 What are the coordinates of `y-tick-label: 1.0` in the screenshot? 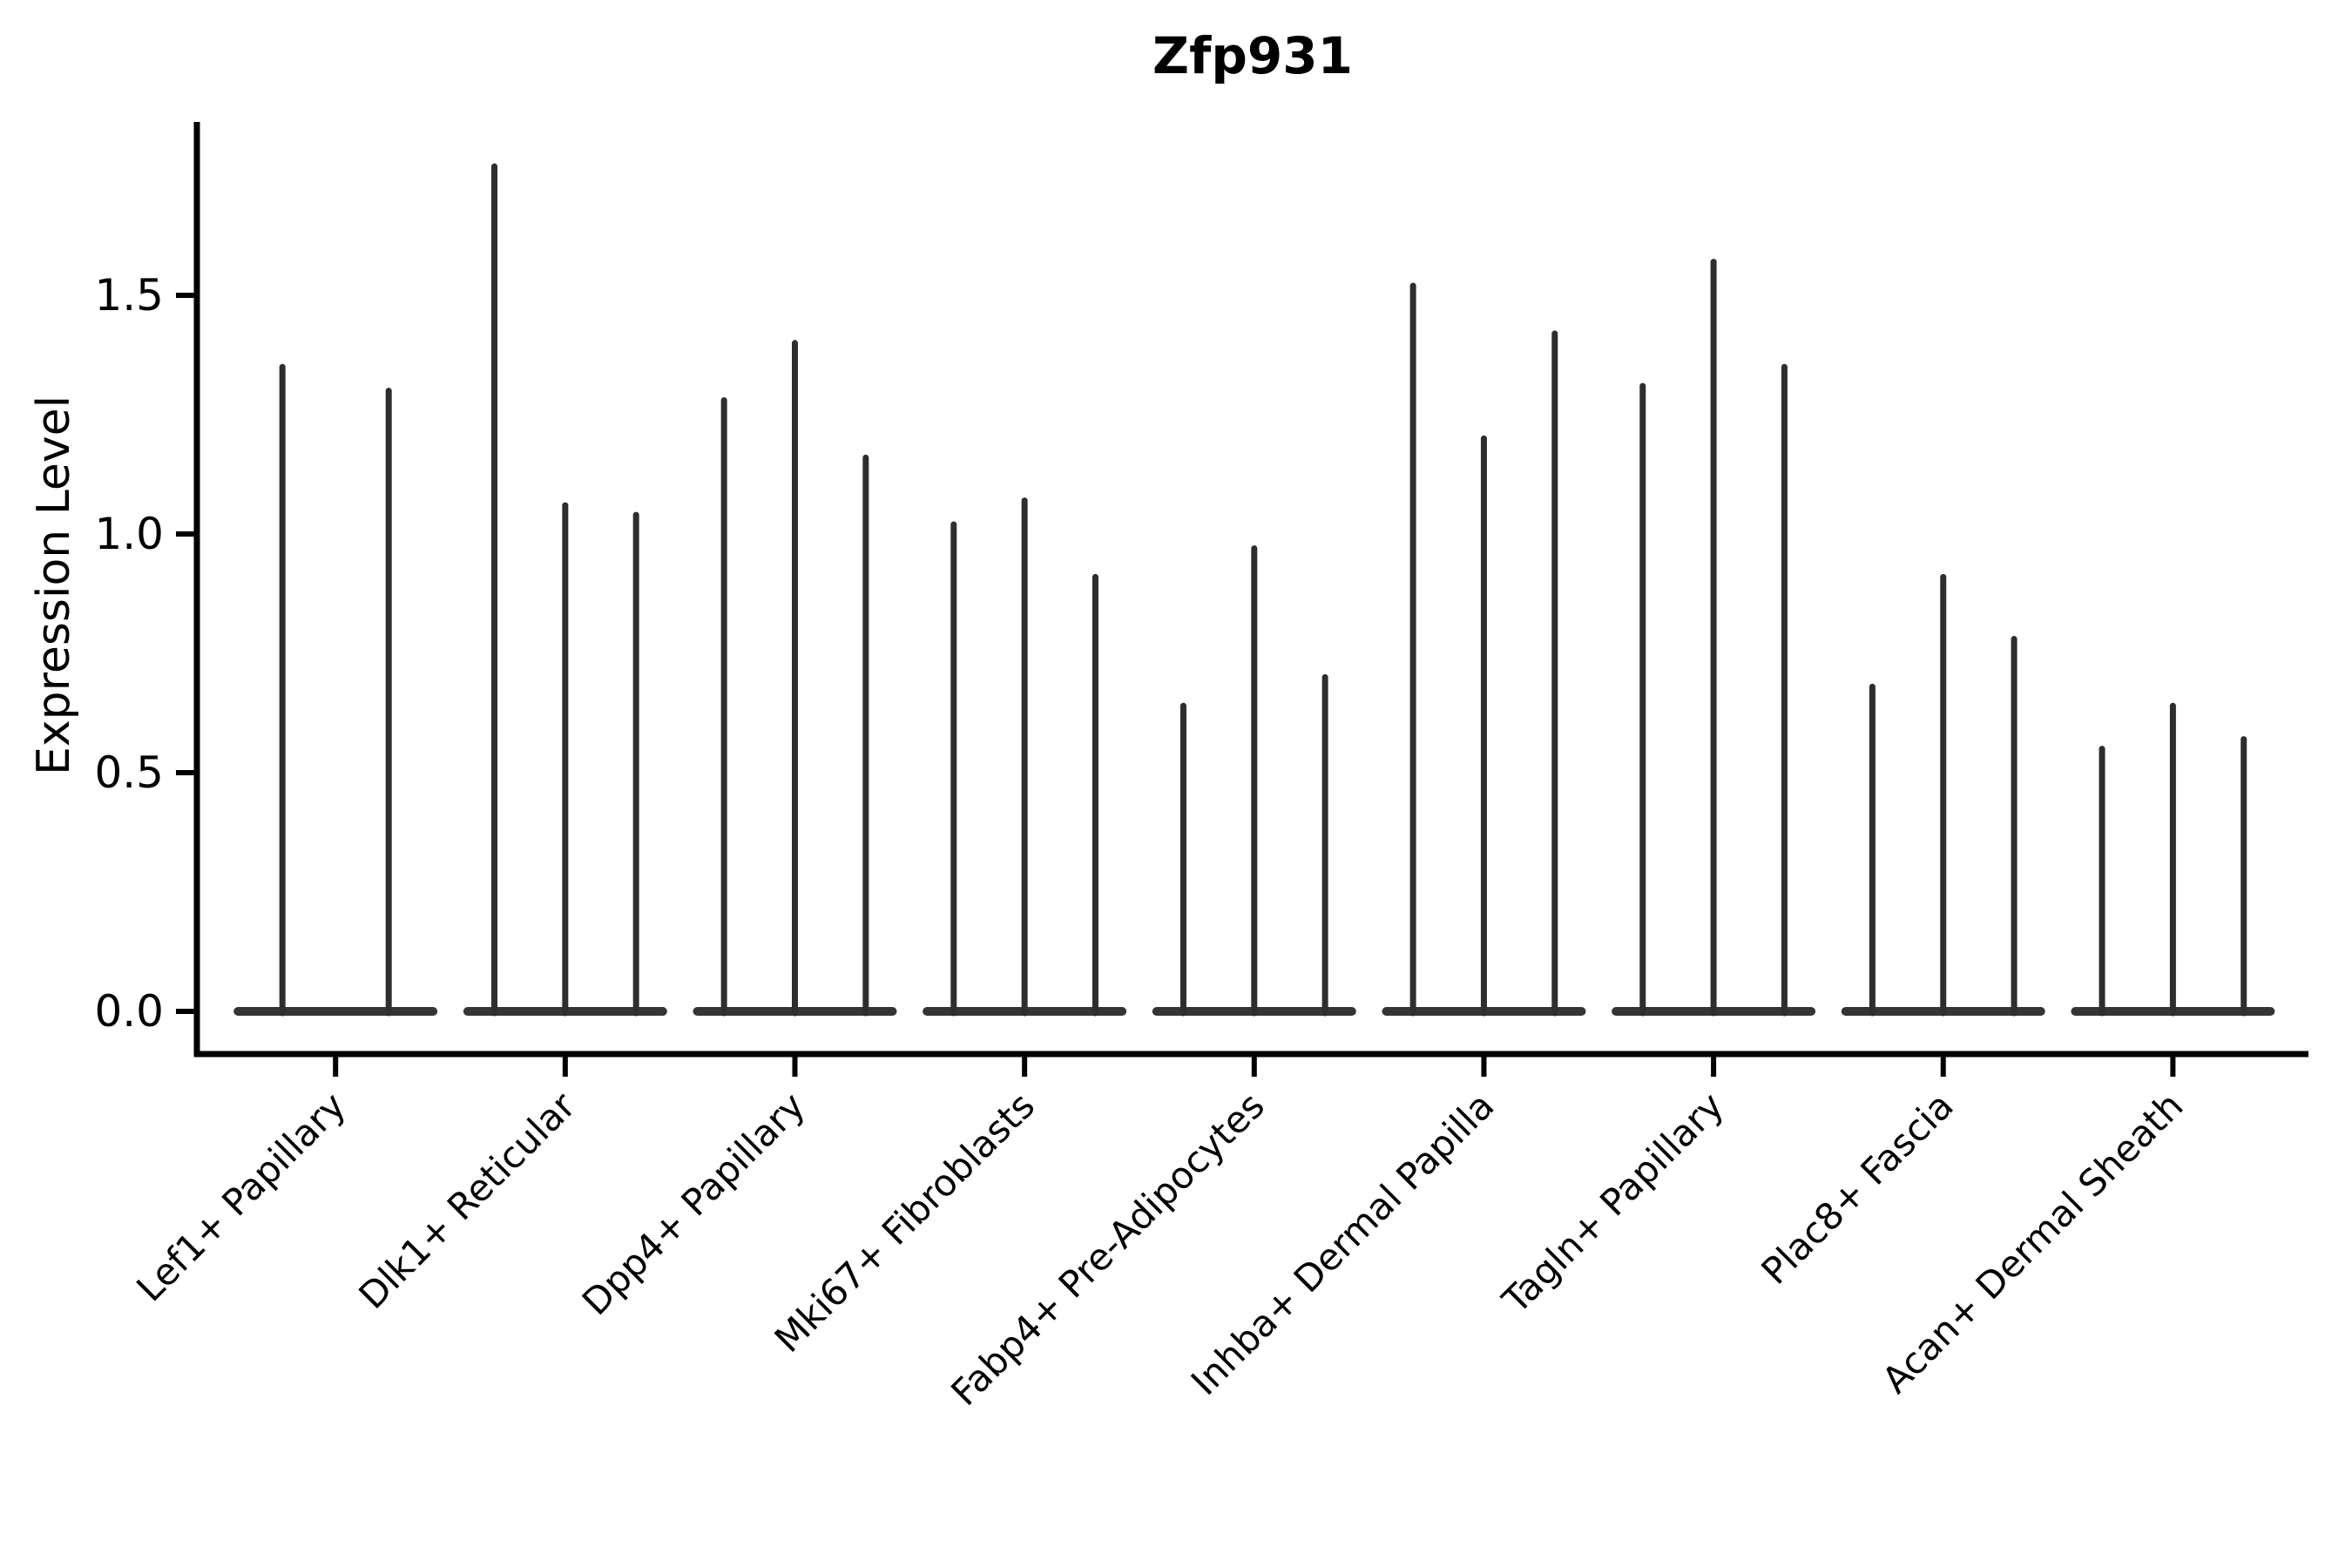 It's located at (129, 534).